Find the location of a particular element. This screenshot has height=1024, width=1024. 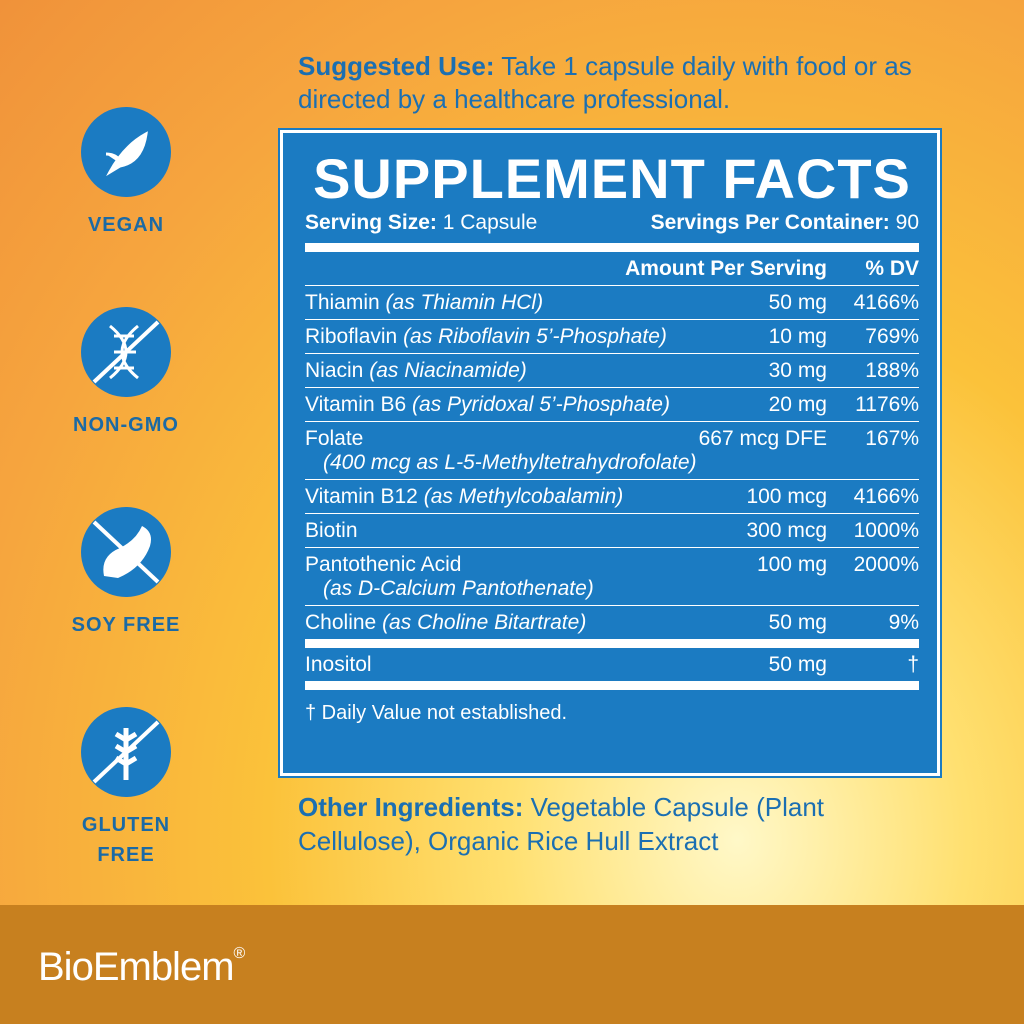

badge: GLUTEN FREE is located at coordinates (126, 788).